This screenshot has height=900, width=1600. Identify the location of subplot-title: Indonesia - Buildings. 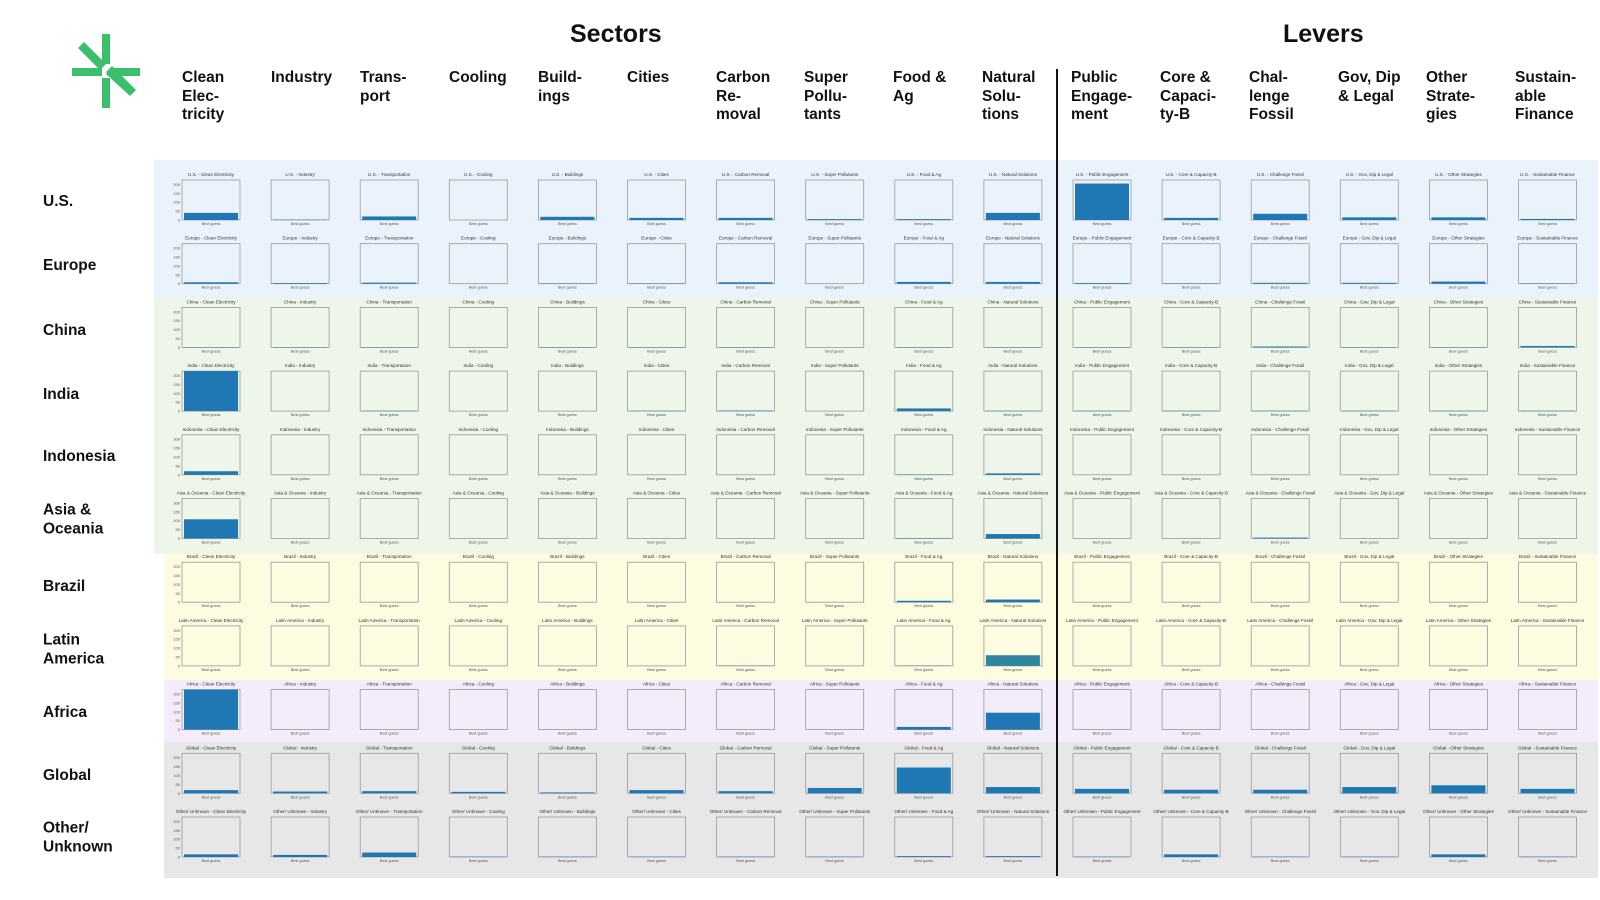
(567, 429).